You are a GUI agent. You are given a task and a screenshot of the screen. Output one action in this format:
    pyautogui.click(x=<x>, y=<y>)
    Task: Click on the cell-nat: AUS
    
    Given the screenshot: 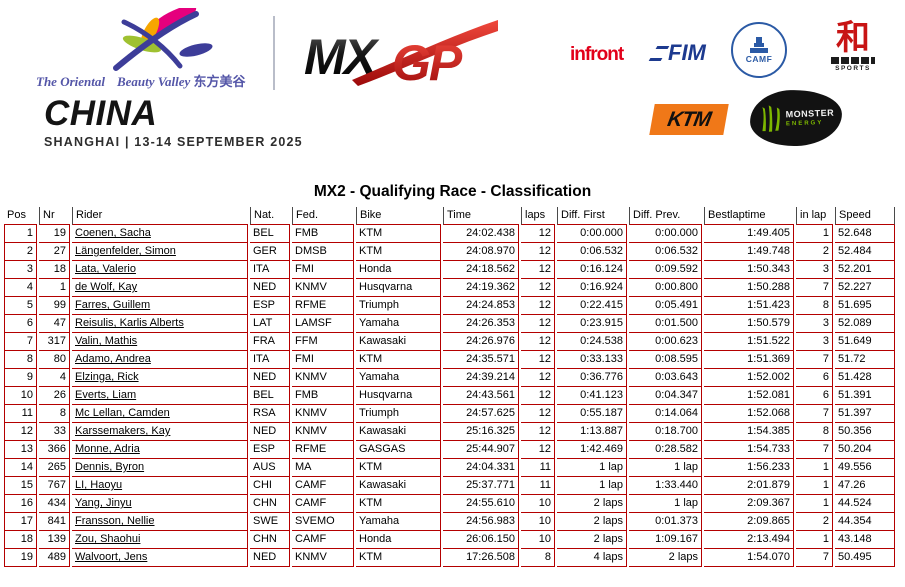 What is the action you would take?
    pyautogui.click(x=270, y=468)
    